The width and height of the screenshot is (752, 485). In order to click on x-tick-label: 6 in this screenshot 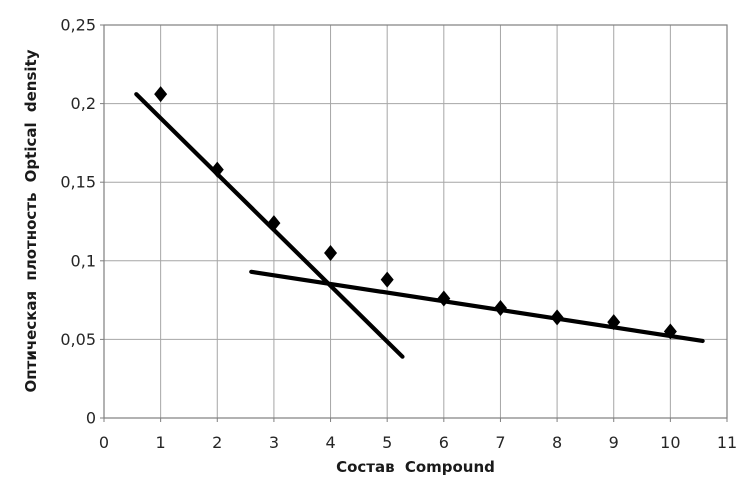, I will do `click(444, 442)`.